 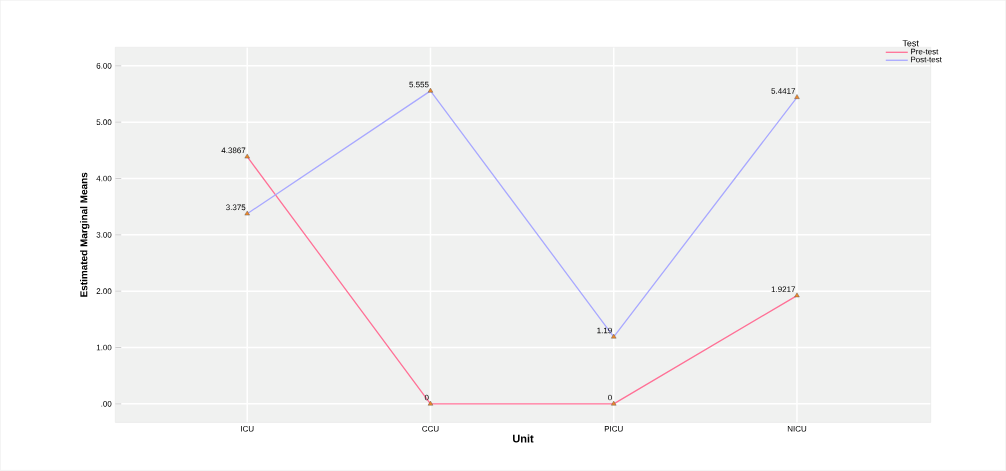 What do you see at coordinates (523, 438) in the screenshot?
I see `x-axis-title: Unit` at bounding box center [523, 438].